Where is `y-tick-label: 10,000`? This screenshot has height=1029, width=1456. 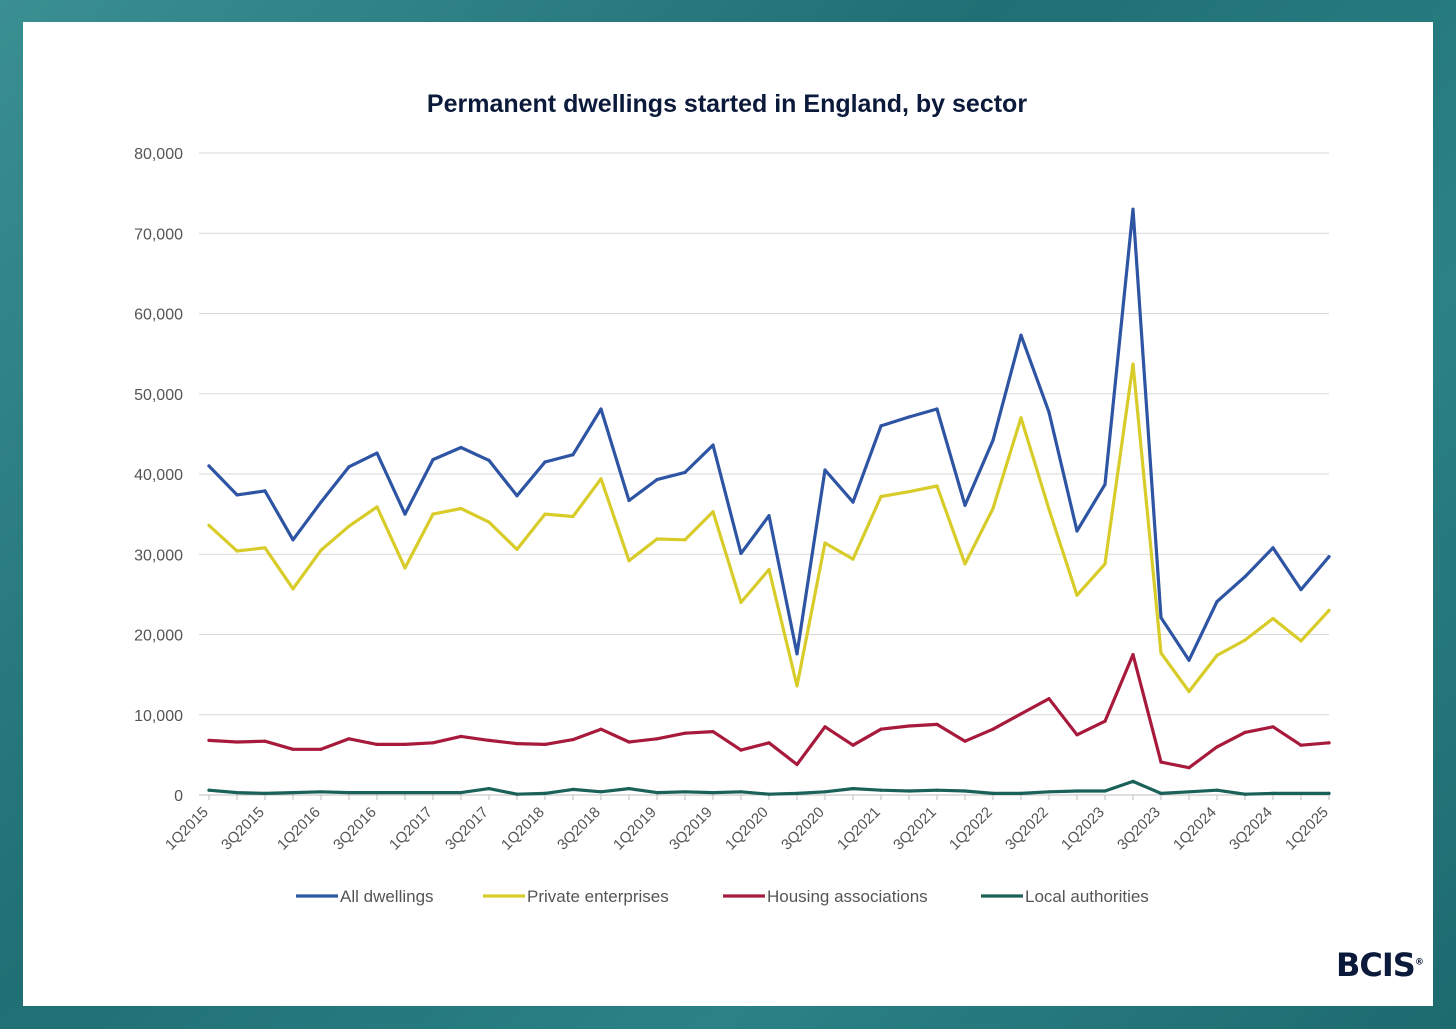 y-tick-label: 10,000 is located at coordinates (158, 716).